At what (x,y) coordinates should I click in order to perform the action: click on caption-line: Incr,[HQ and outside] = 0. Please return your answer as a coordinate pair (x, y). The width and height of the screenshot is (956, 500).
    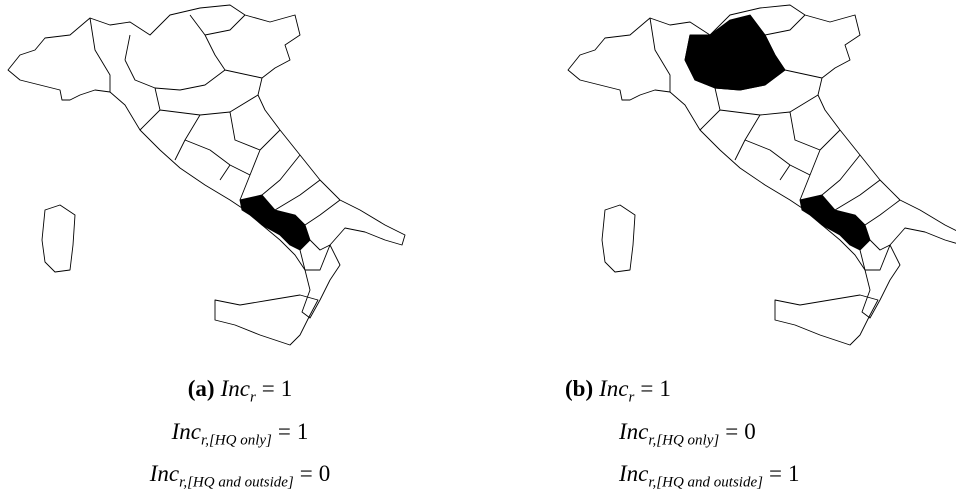
    Looking at the image, I should click on (240, 478).